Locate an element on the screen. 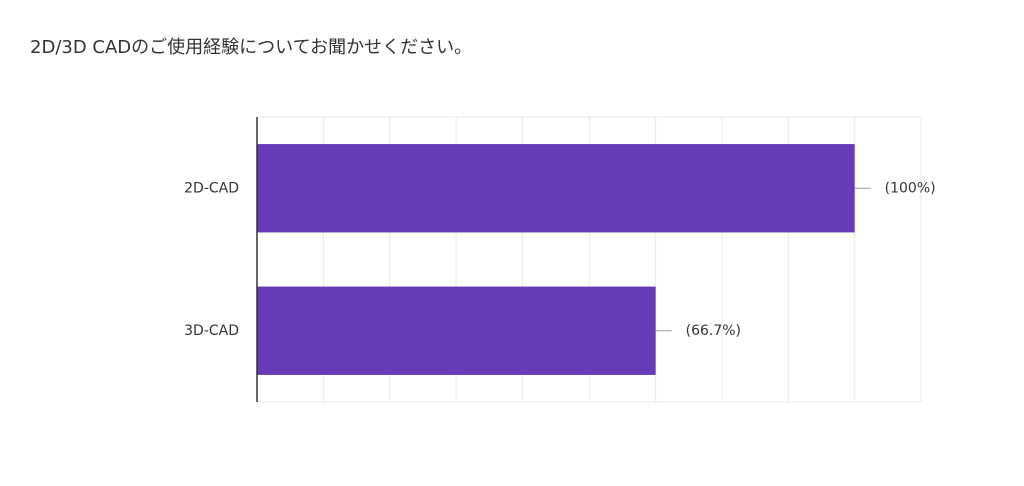  y-tick-label: 2D-CAD is located at coordinates (211, 188).